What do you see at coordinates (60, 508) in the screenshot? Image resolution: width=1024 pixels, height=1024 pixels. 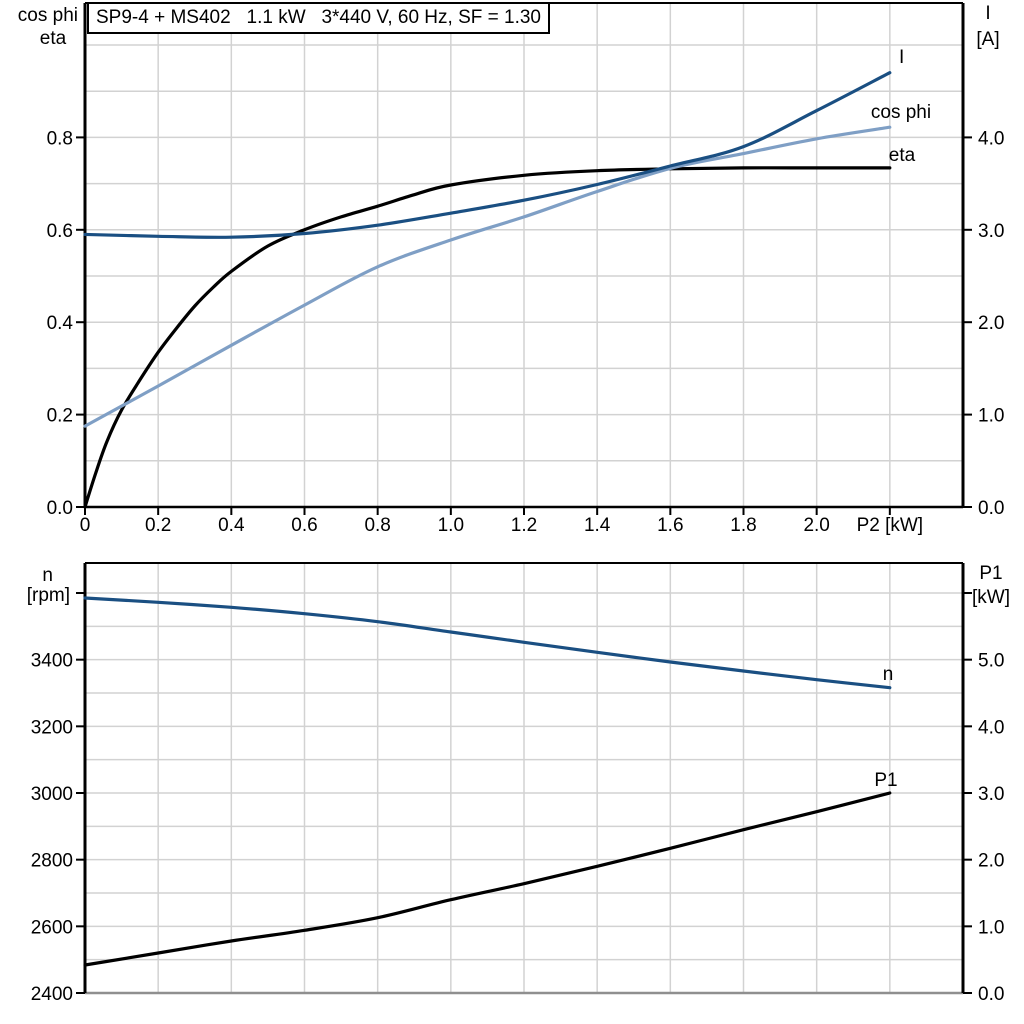 I see `left-tick-label: 0.0` at bounding box center [60, 508].